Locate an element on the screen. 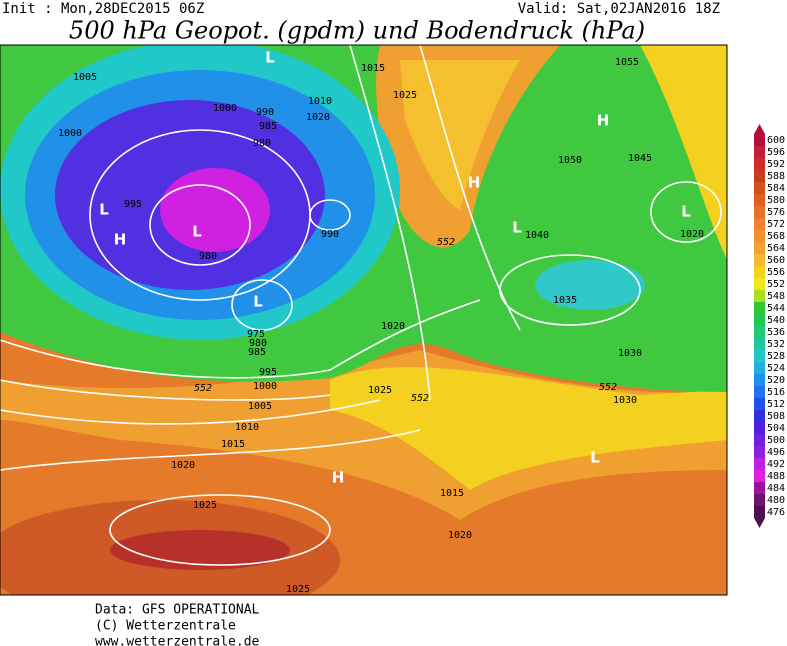 Image resolution: width=787 pixels, height=646 pixels. colorbar-label: 516 is located at coordinates (776, 392).